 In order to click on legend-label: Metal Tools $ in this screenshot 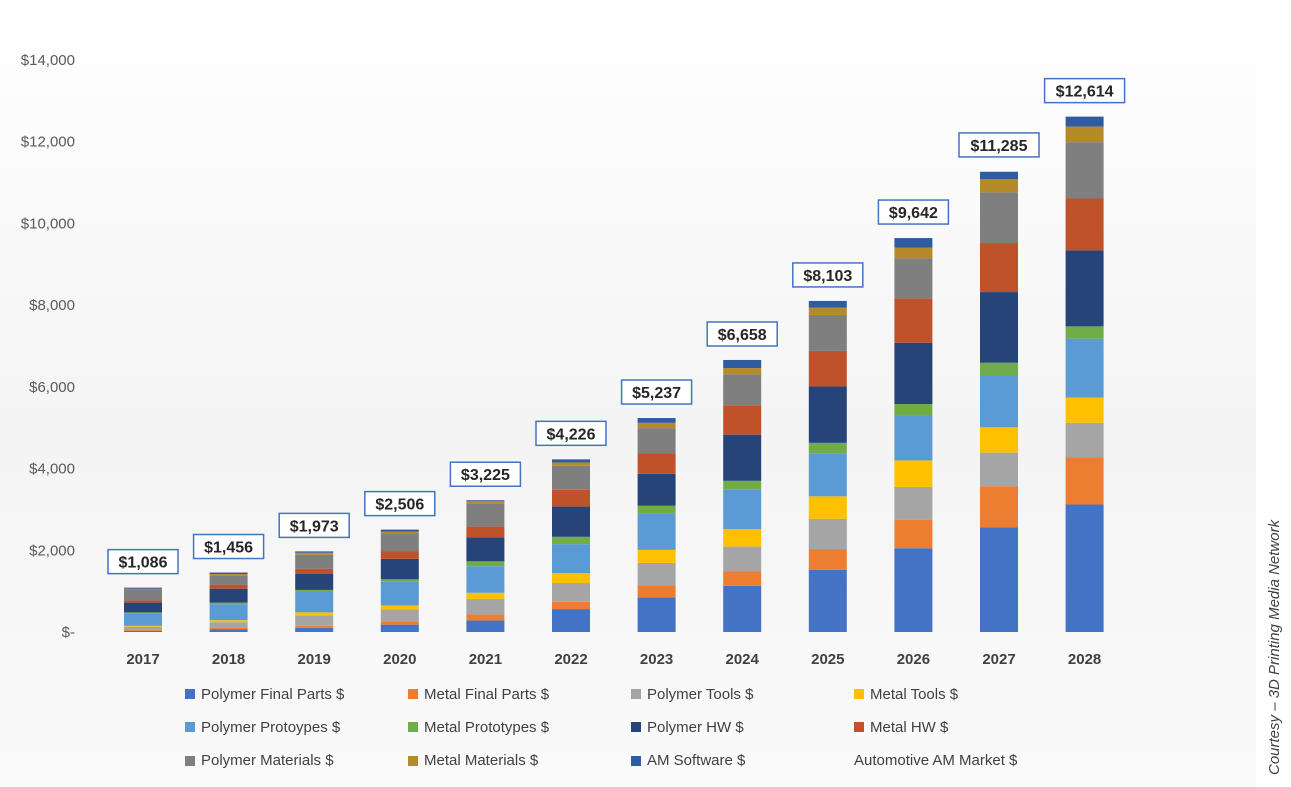, I will do `click(914, 694)`.